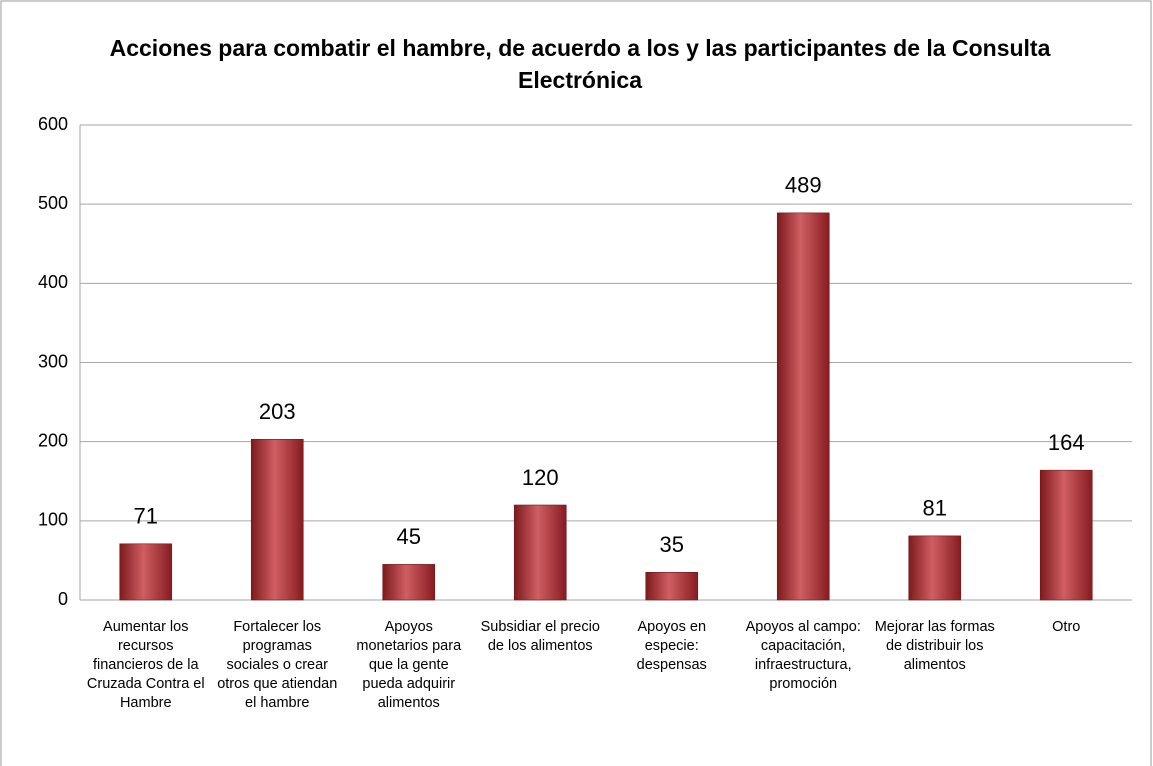 This screenshot has width=1153, height=766. I want to click on y-tick-label: 500, so click(53, 203).